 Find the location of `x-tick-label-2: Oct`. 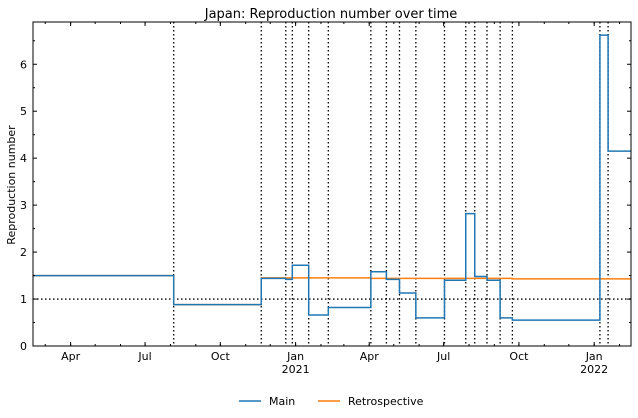

x-tick-label-2: Oct is located at coordinates (221, 356).